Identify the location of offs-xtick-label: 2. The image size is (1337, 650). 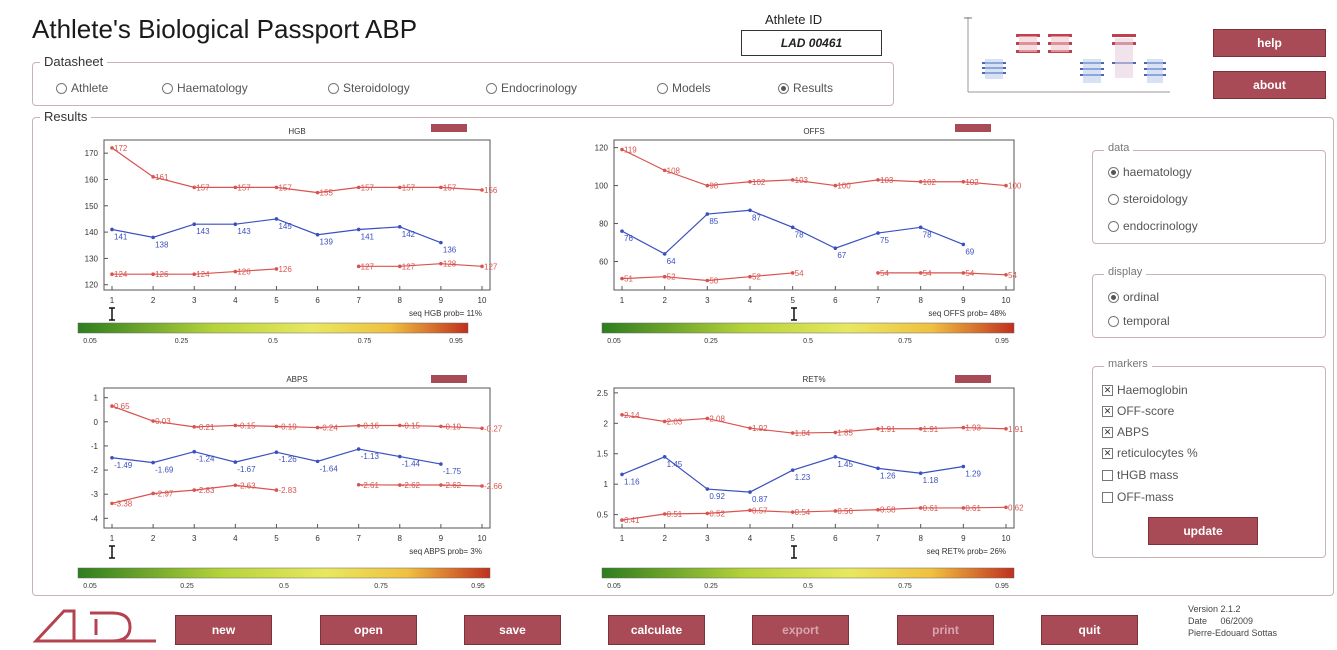
(664, 300).